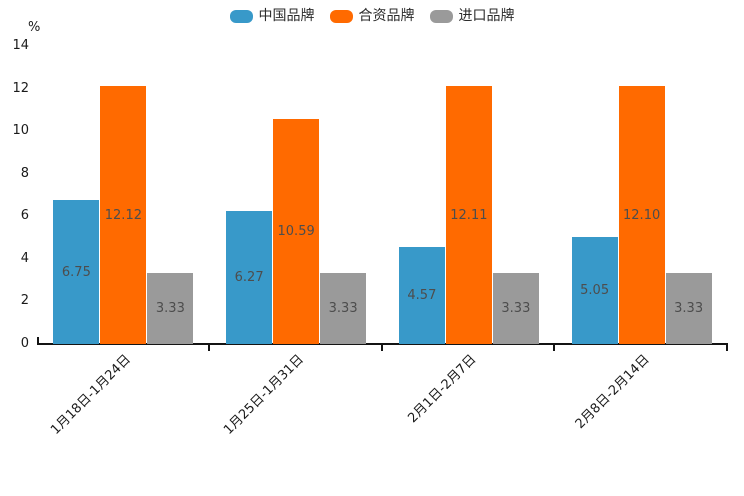 Image resolution: width=744 pixels, height=496 pixels. What do you see at coordinates (24, 343) in the screenshot?
I see `y-tick-label: 0` at bounding box center [24, 343].